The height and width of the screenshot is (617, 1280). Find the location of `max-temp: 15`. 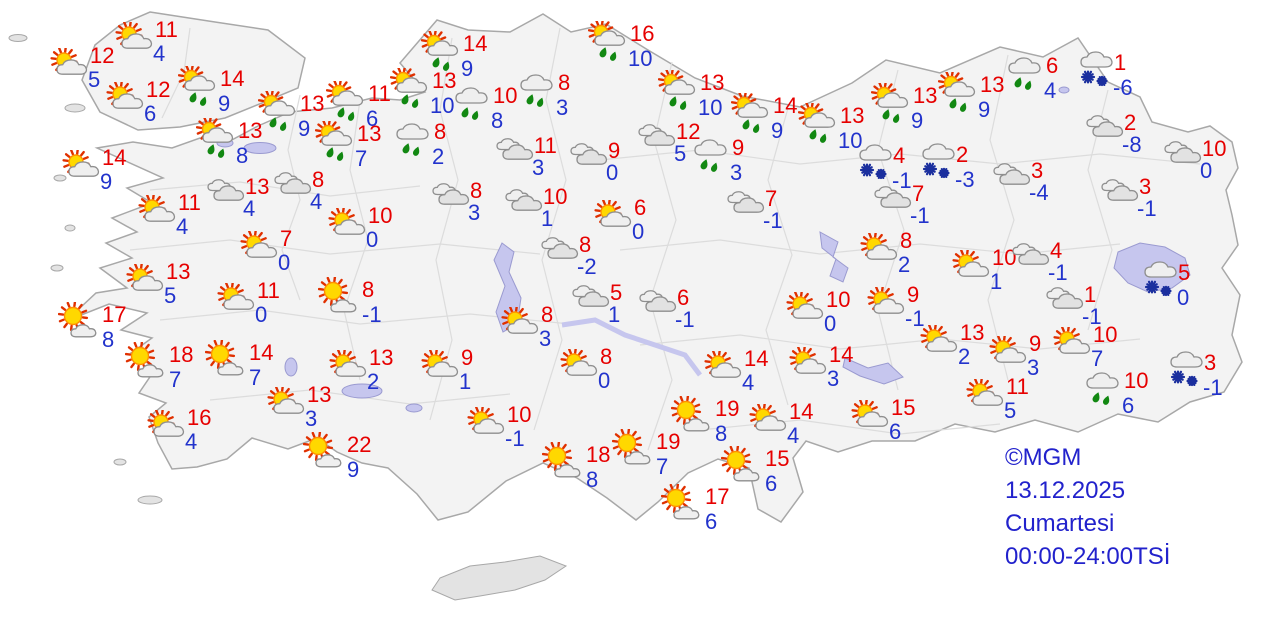

max-temp: 15 is located at coordinates (903, 407).